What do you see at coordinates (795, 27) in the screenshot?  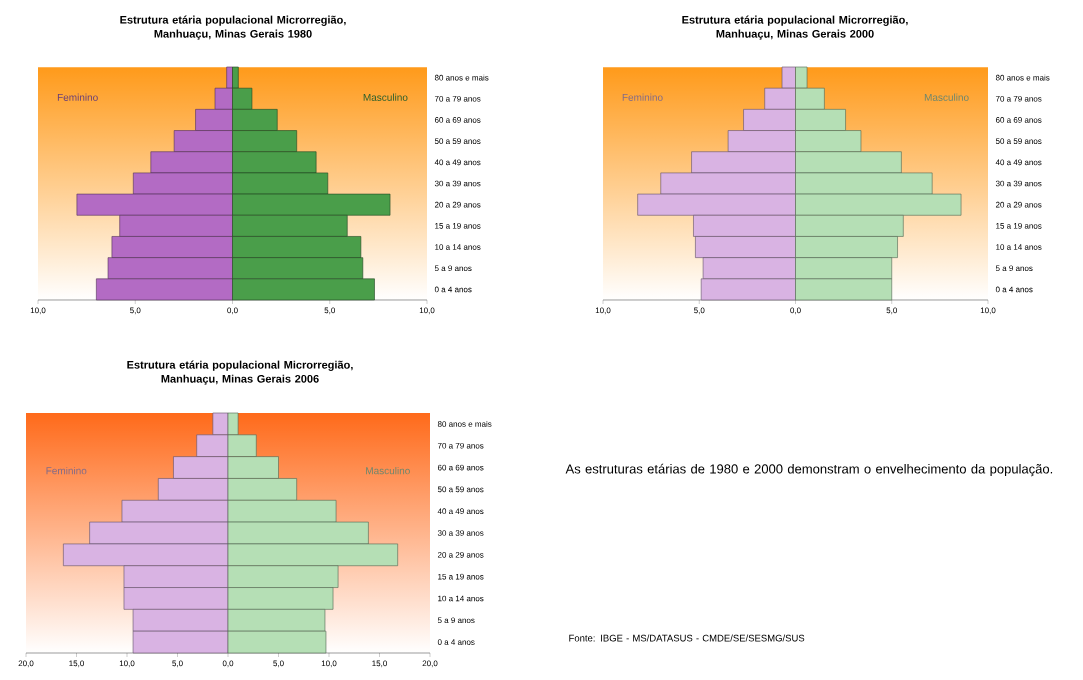 I see `chart-title: Estrutura etária populacional Microrregião, Manhuaçu, Minas Gerais 2000` at bounding box center [795, 27].